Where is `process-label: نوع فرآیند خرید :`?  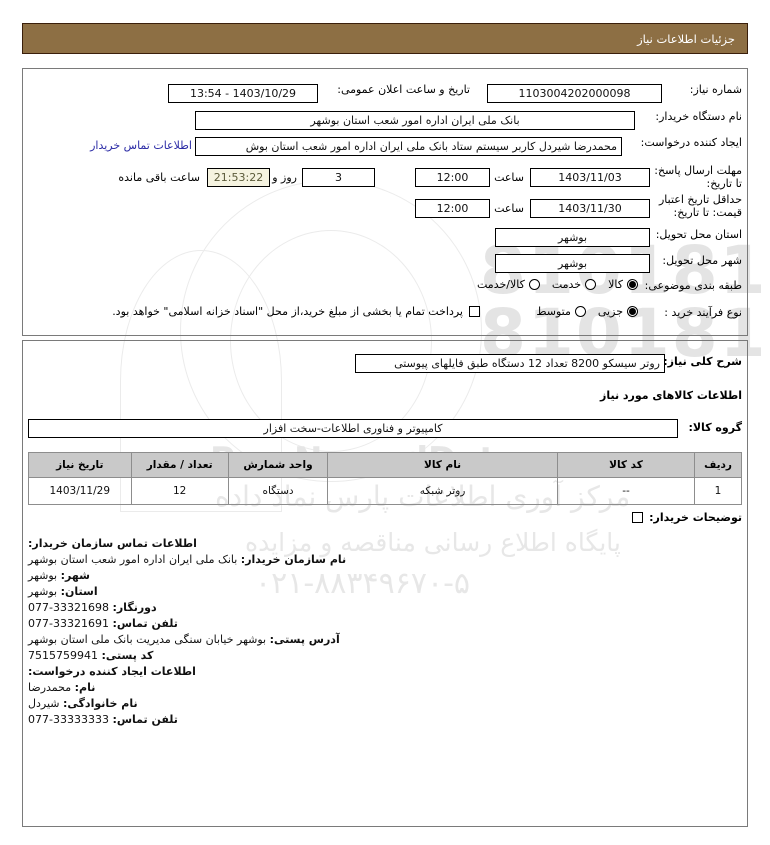
process-label: نوع فرآیند خرید : is located at coordinates (703, 312).